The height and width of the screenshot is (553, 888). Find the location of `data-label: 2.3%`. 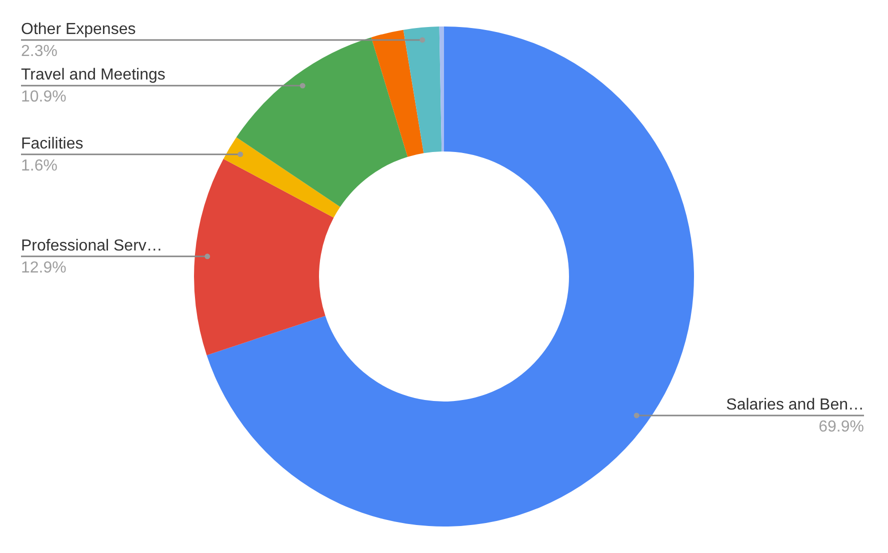

data-label: 2.3% is located at coordinates (39, 51).